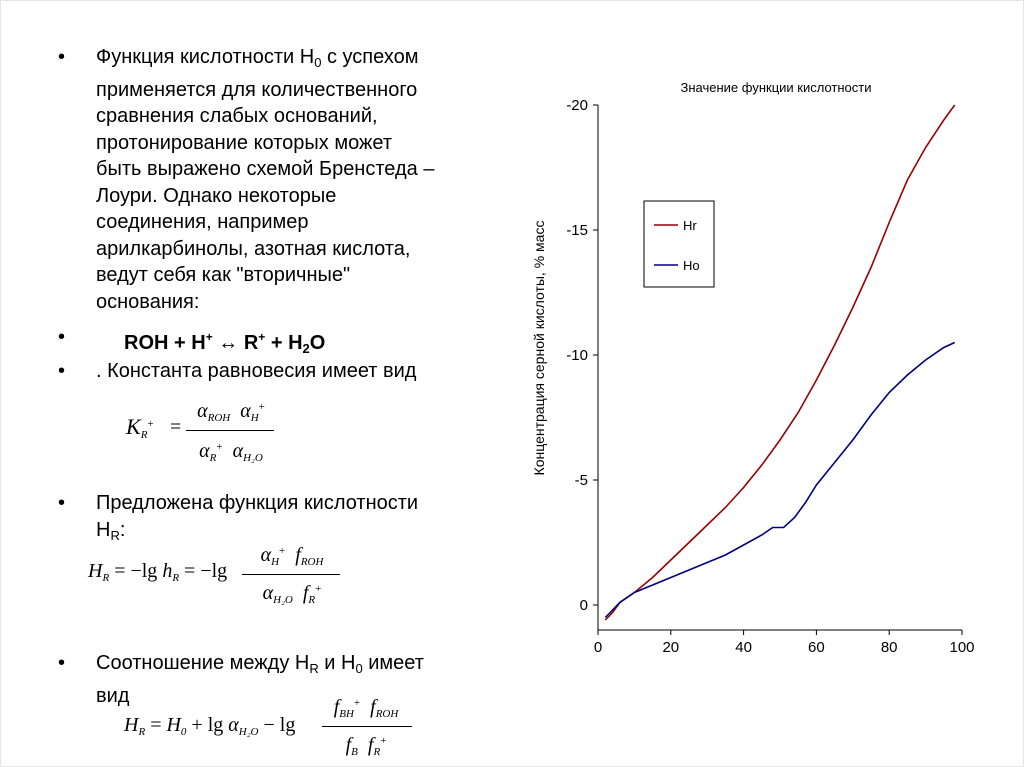  Describe the element at coordinates (261, 407) in the screenshot. I see `fk-sup: +` at that location.